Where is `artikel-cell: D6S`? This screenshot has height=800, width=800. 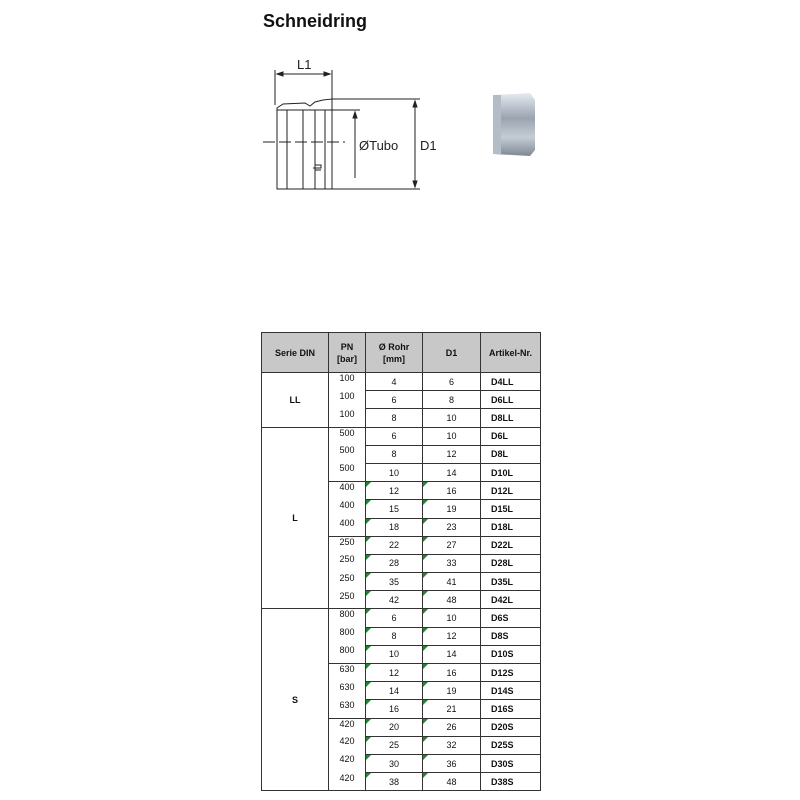
artikel-cell: D6S is located at coordinates (510, 618).